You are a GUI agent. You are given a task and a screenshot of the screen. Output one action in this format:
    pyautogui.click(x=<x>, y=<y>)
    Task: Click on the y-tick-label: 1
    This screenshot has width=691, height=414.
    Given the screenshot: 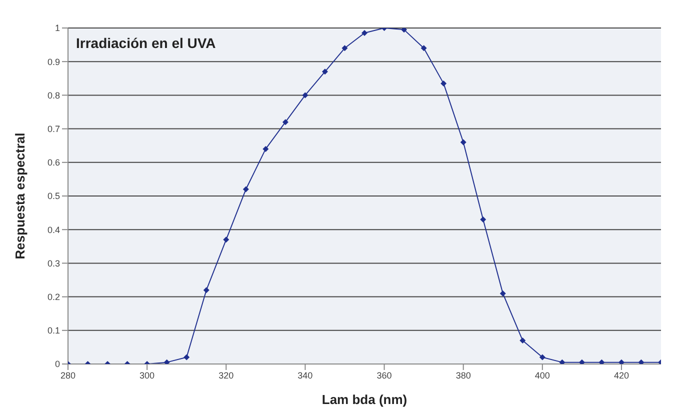 What is the action you would take?
    pyautogui.click(x=57, y=28)
    